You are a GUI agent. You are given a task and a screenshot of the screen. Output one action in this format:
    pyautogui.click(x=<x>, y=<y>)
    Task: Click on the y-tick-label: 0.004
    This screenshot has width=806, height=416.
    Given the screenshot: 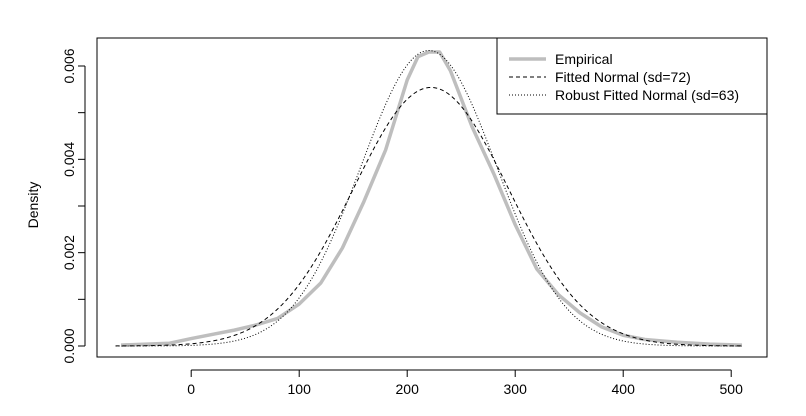 What is the action you would take?
    pyautogui.click(x=69, y=159)
    